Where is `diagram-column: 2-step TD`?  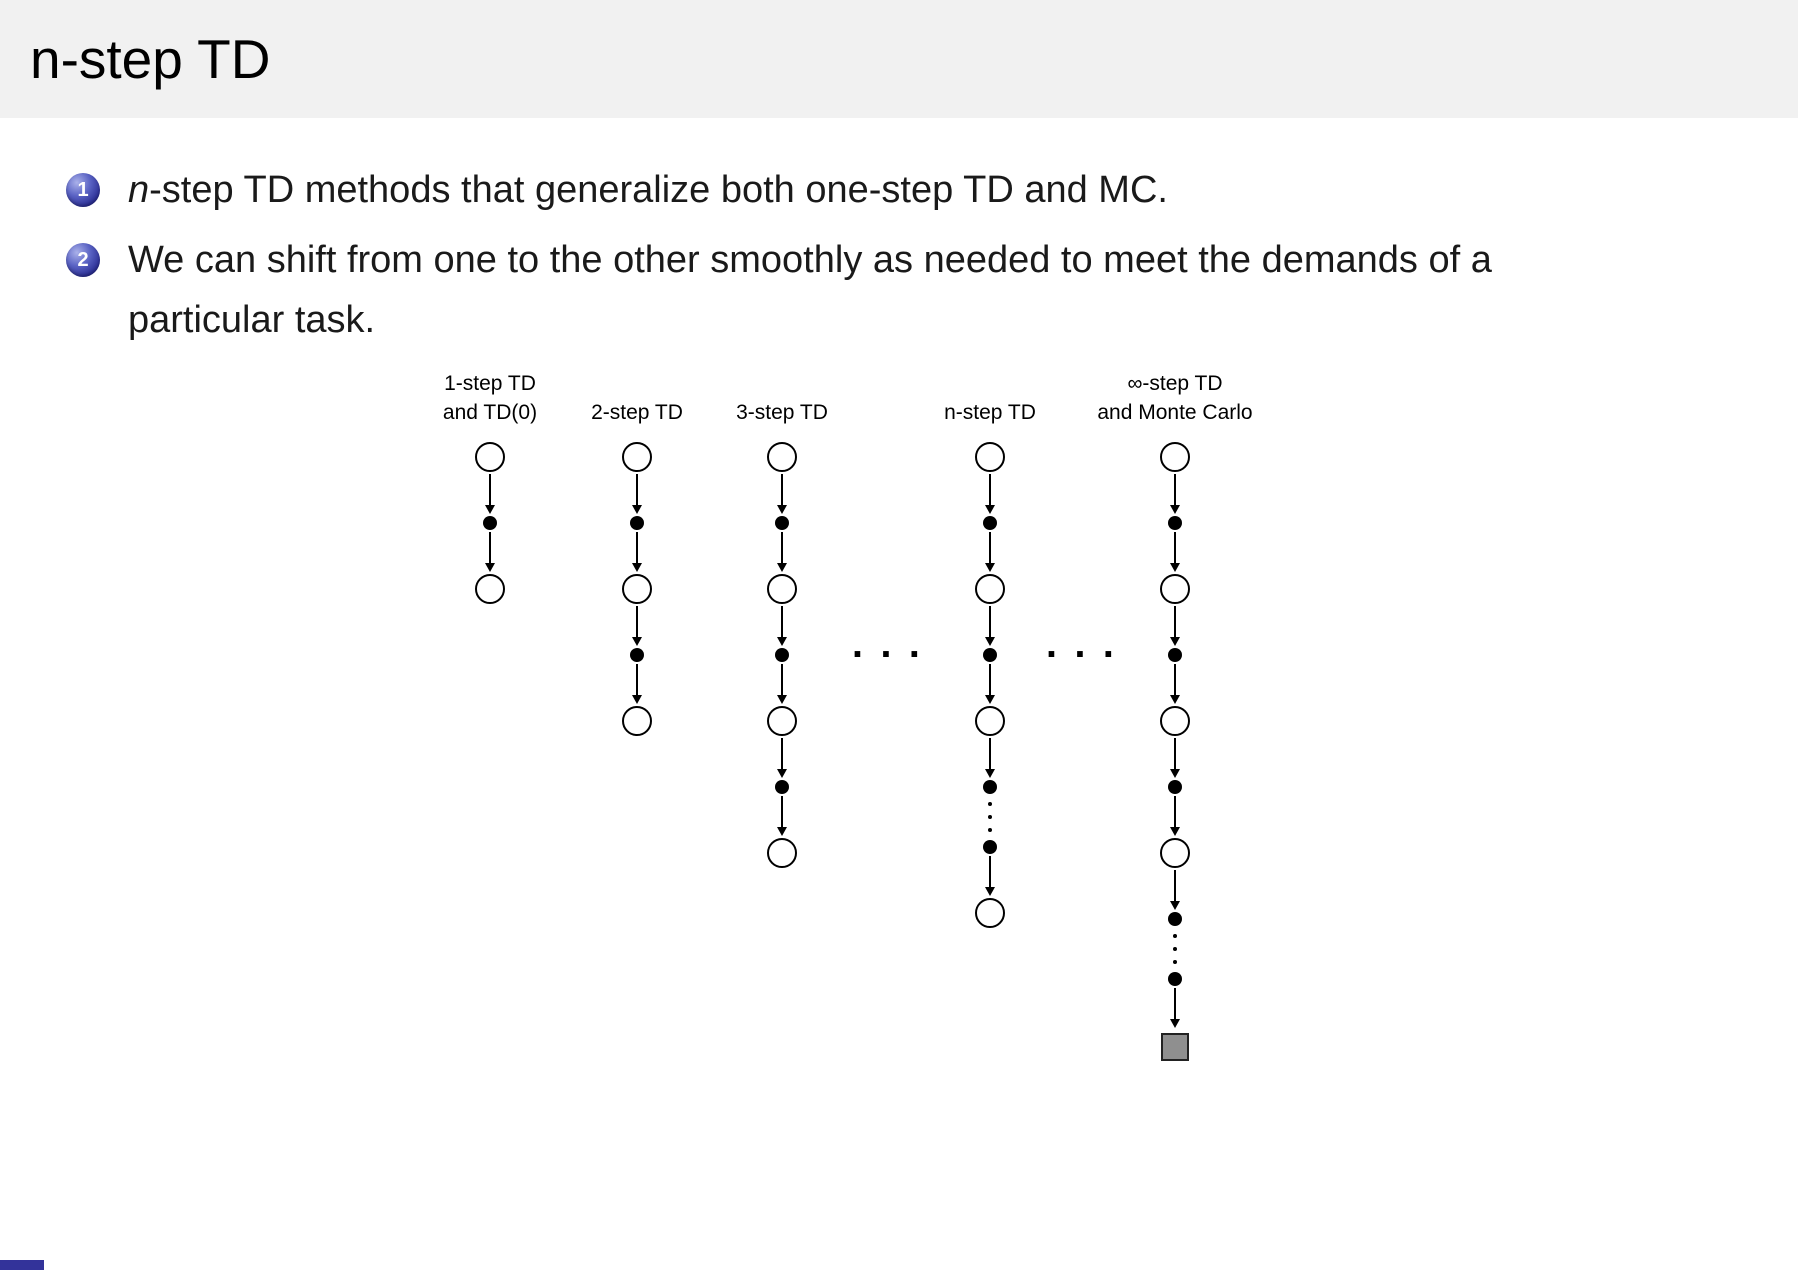 diagram-column: 2-step TD is located at coordinates (637, 549).